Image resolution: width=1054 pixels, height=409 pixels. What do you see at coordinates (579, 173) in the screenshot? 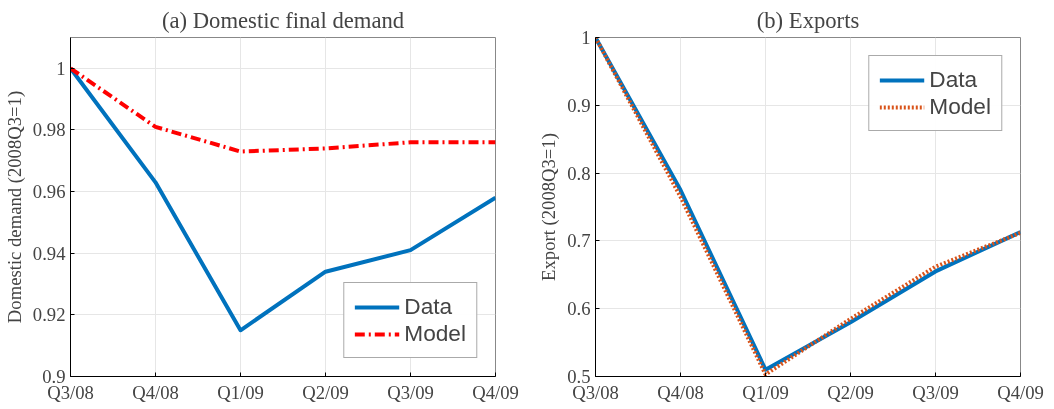
I see `y-tick-label: 0.8` at bounding box center [579, 173].